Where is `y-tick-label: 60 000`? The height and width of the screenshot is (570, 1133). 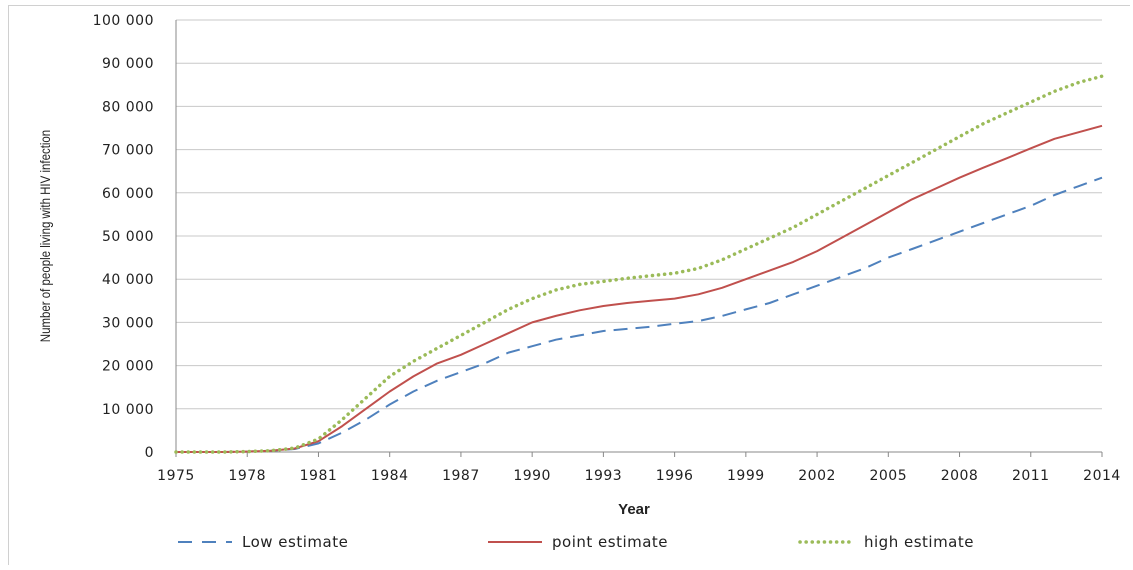
y-tick-label: 60 000 is located at coordinates (128, 194).